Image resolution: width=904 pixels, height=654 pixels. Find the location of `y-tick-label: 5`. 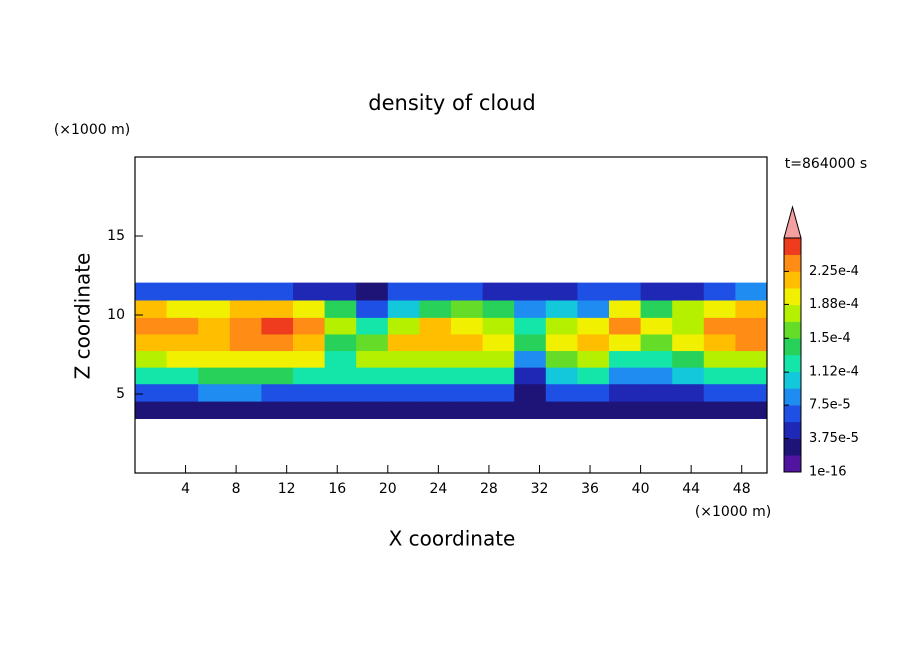

y-tick-label: 5 is located at coordinates (120, 394).